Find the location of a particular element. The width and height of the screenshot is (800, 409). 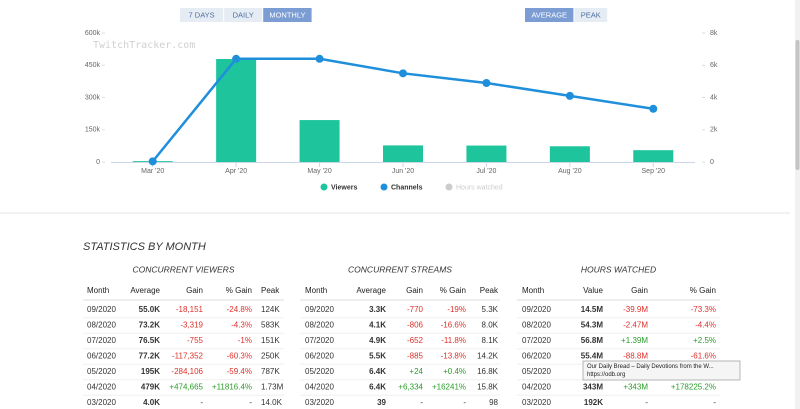

table-cell: -2.47M is located at coordinates (635, 325).